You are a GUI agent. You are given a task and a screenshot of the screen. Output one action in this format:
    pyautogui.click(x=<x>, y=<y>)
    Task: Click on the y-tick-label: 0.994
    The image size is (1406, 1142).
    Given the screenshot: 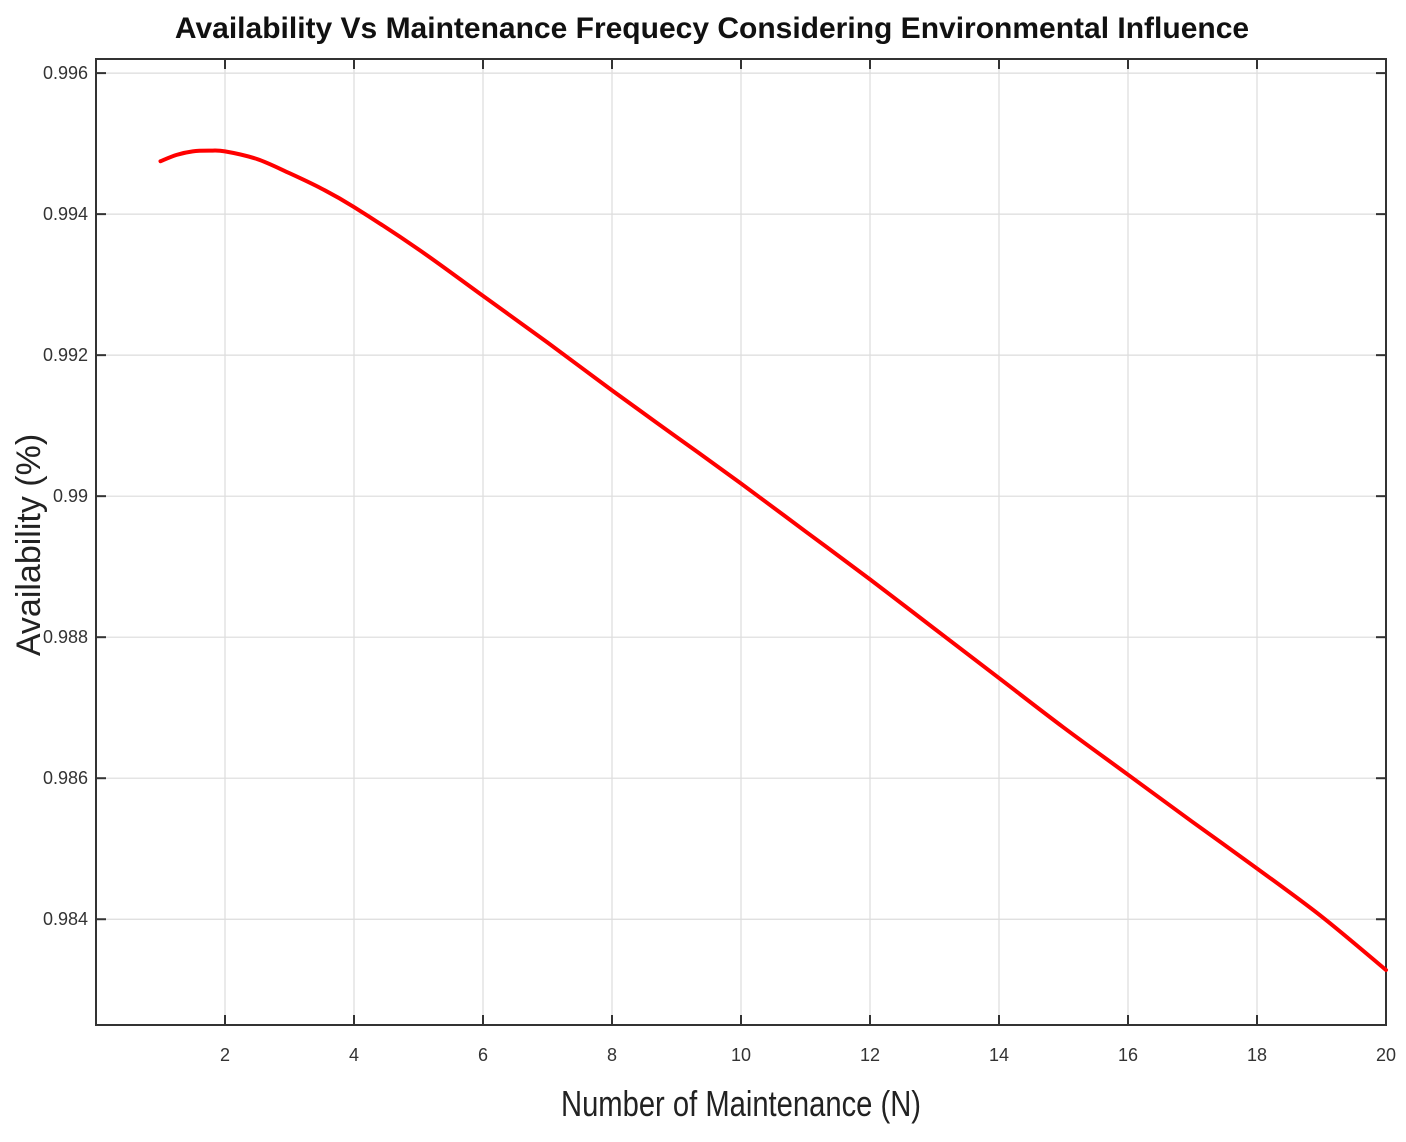 What is the action you would take?
    pyautogui.click(x=65, y=214)
    